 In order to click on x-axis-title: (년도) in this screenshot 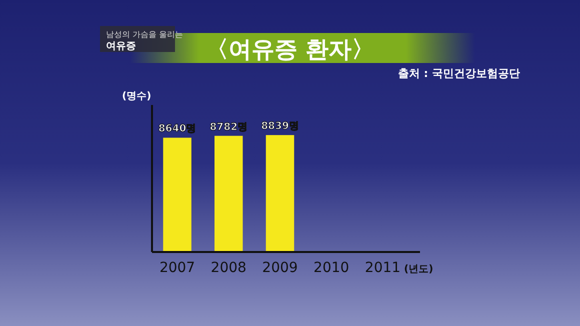, I will do `click(419, 269)`.